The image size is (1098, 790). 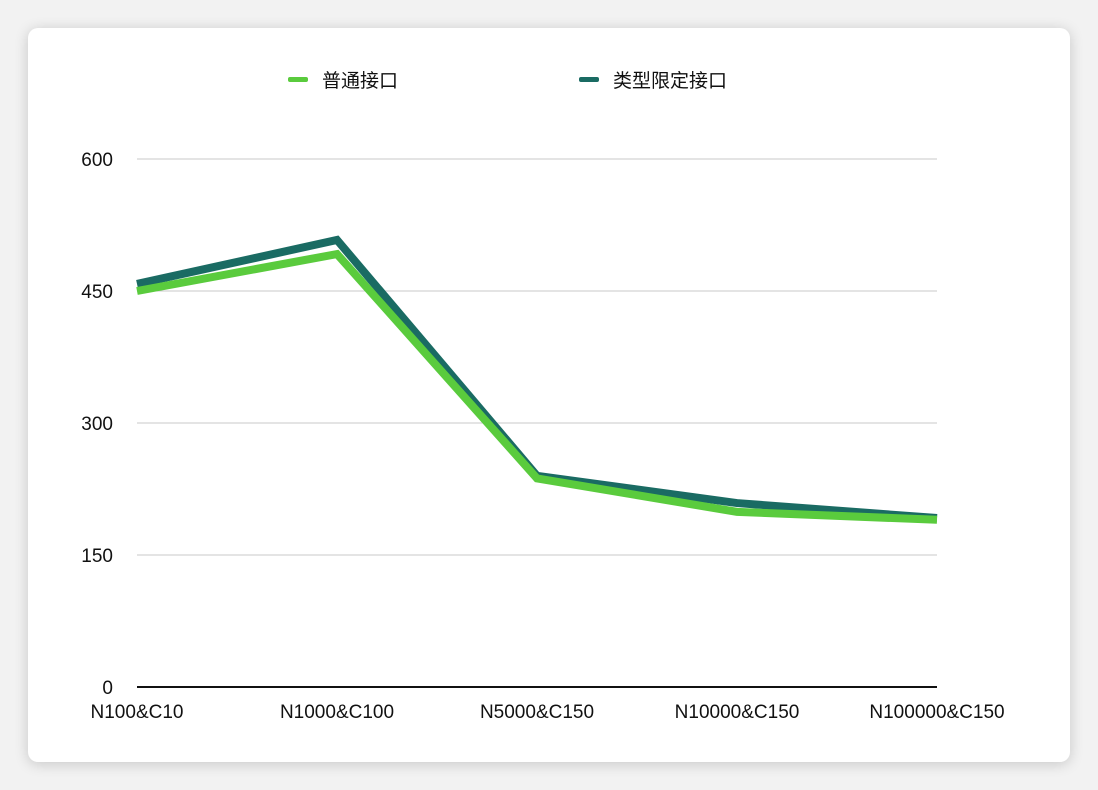 What do you see at coordinates (737, 712) in the screenshot?
I see `x-tick-label: N10000&C150` at bounding box center [737, 712].